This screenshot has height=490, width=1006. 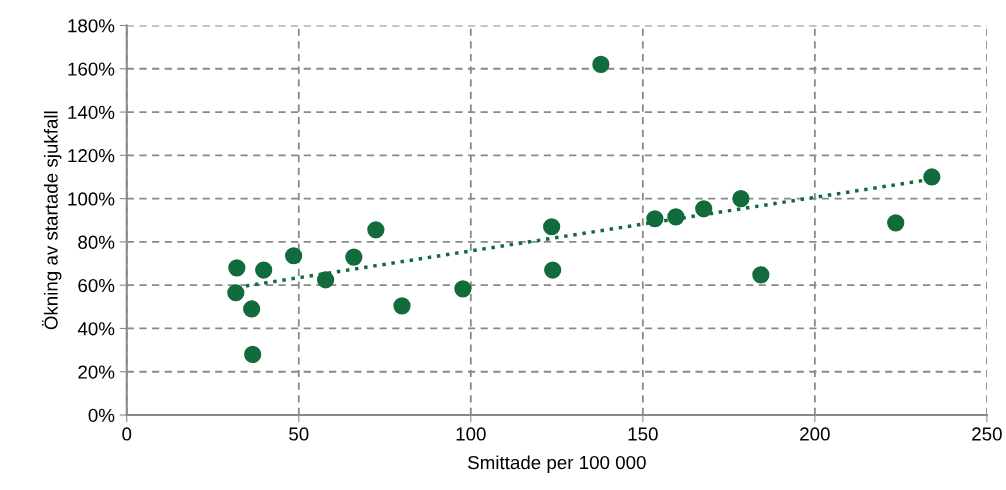 I want to click on x-tick-label: 250, so click(x=987, y=434).